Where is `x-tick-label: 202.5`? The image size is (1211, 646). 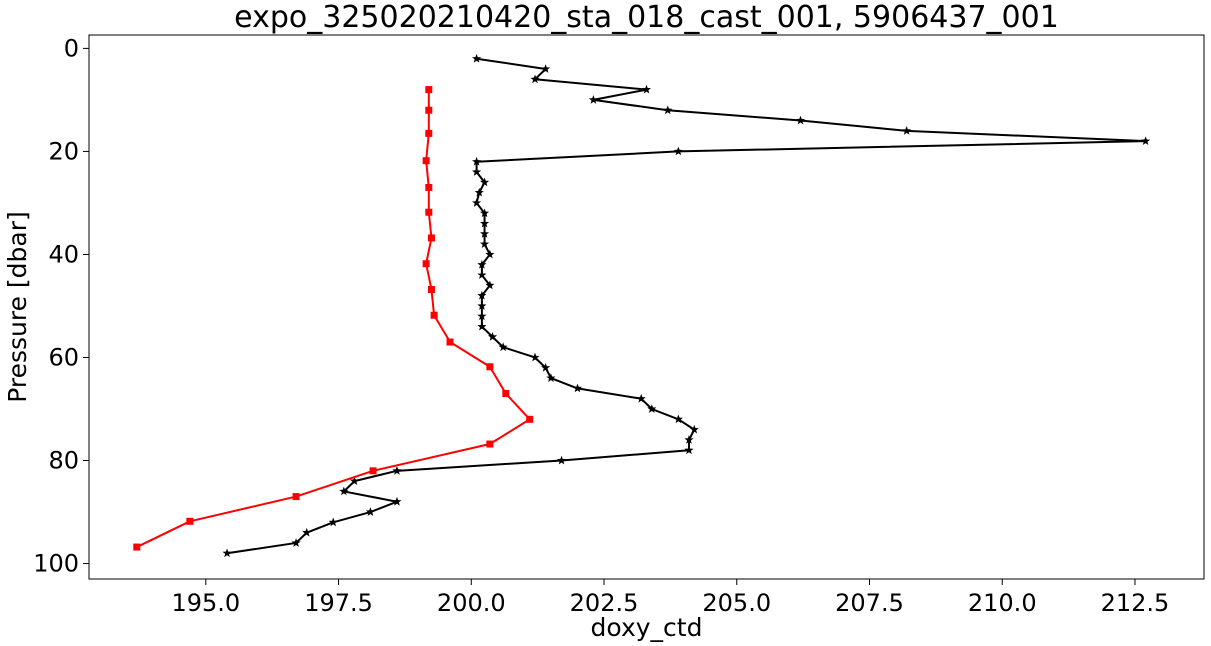 x-tick-label: 202.5 is located at coordinates (604, 603).